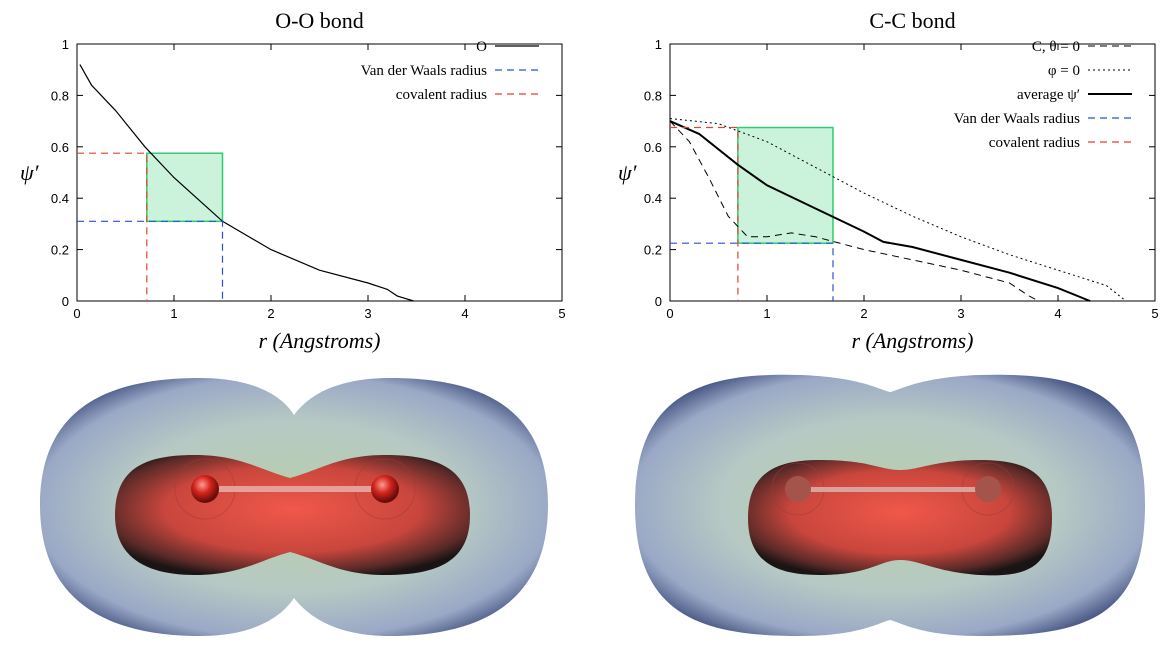  Describe the element at coordinates (1048, 95) in the screenshot. I see `legend-label: average ψ′` at that location.